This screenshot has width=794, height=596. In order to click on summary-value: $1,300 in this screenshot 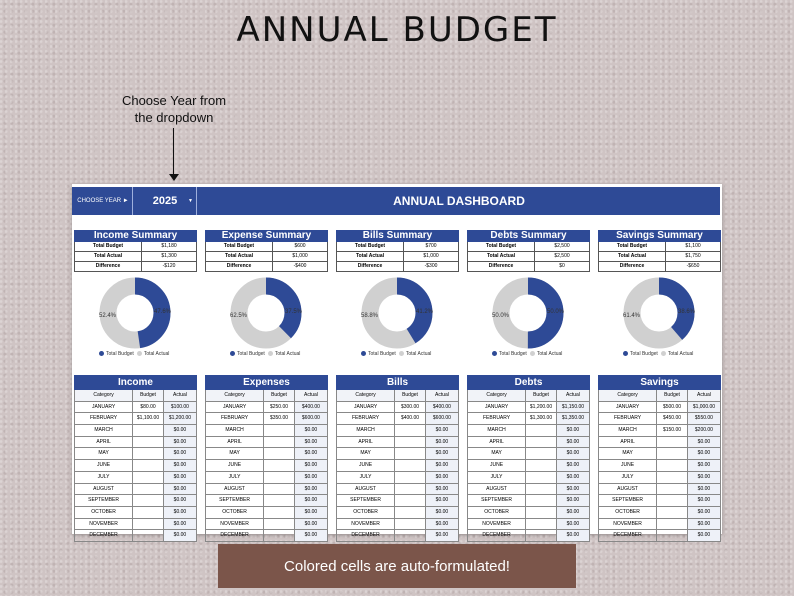, I will do `click(169, 256)`.